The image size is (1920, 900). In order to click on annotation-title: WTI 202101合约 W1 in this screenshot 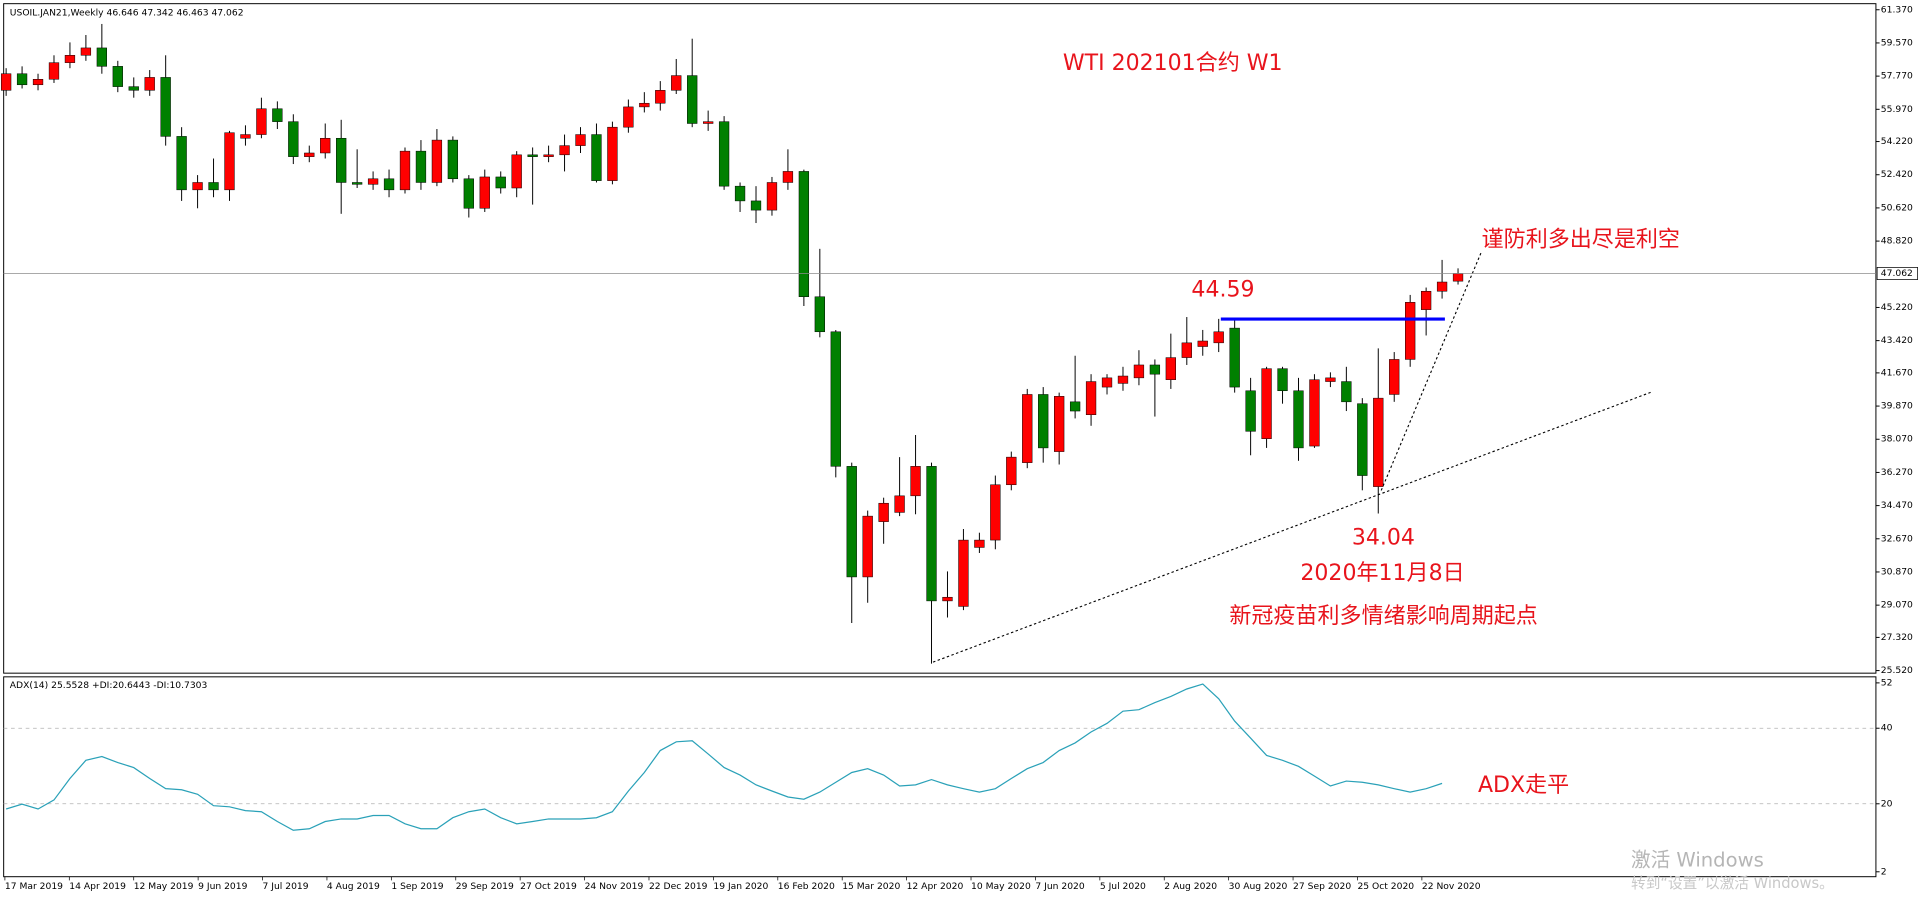, I will do `click(1173, 63)`.